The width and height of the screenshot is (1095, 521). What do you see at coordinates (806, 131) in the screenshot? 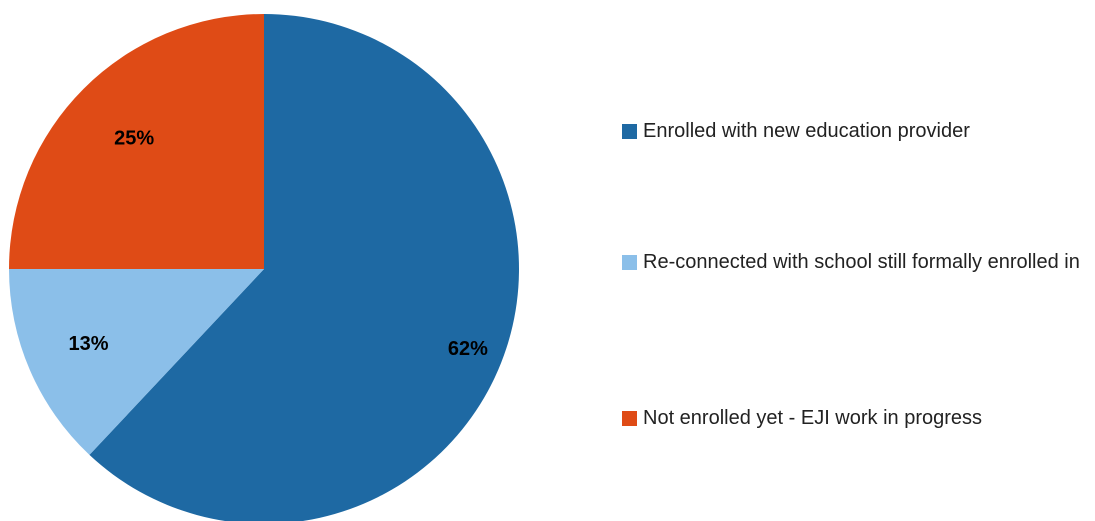
I see `legend-label: Enrolled with new education provider` at bounding box center [806, 131].